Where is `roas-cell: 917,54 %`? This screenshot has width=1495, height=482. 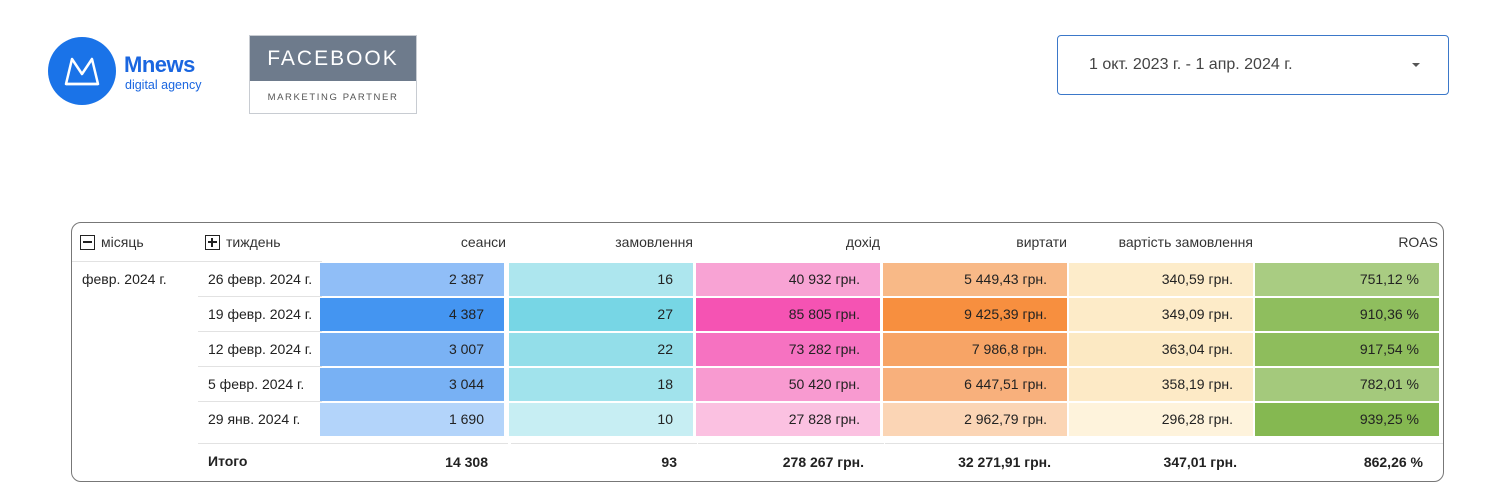
roas-cell: 917,54 % is located at coordinates (1347, 349).